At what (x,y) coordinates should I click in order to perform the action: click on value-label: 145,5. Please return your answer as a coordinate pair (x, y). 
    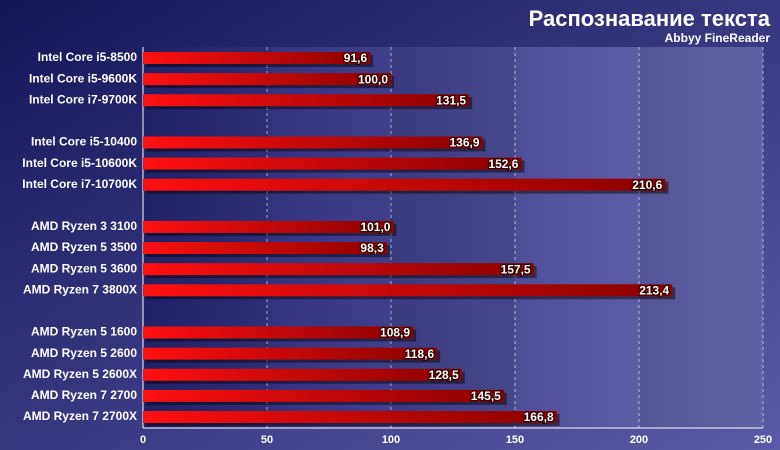
    Looking at the image, I should click on (486, 396).